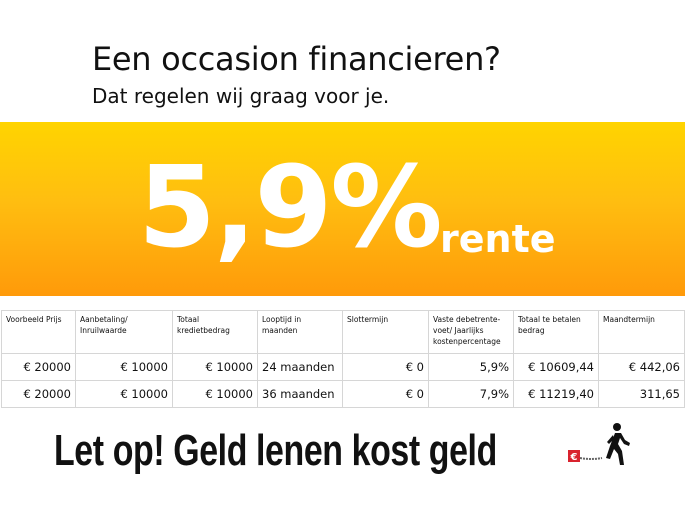 This screenshot has height=513, width=685. Describe the element at coordinates (556, 367) in the screenshot. I see `table-cell: € 10609,44` at that location.